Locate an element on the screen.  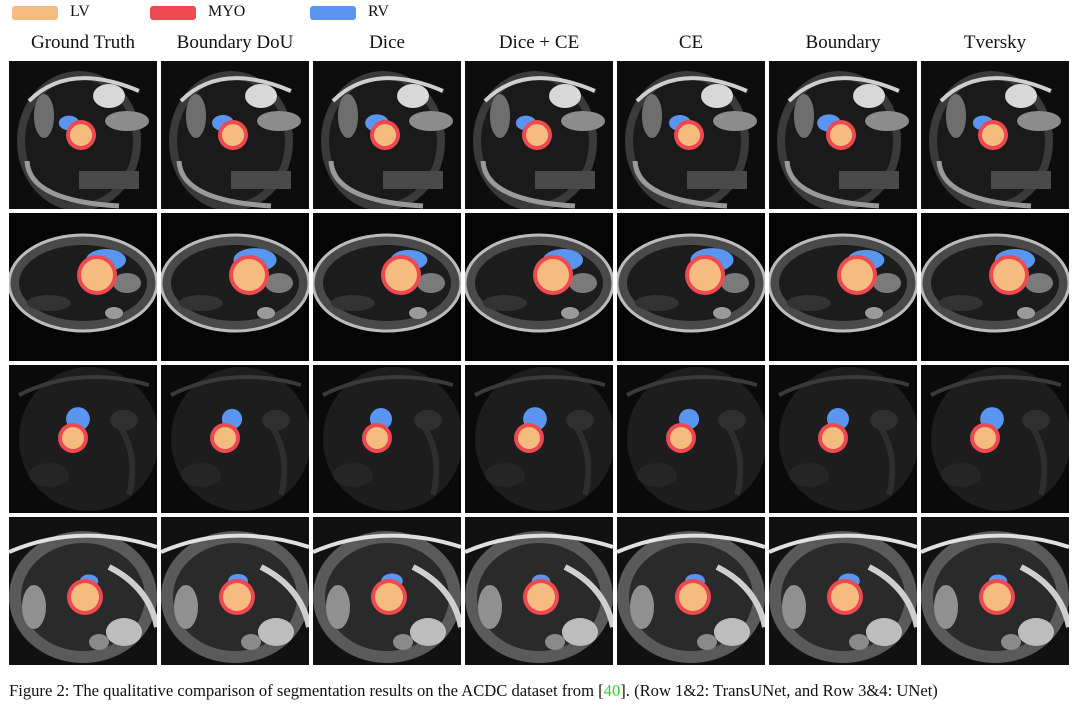
legend-label-myo: MYO is located at coordinates (227, 11).